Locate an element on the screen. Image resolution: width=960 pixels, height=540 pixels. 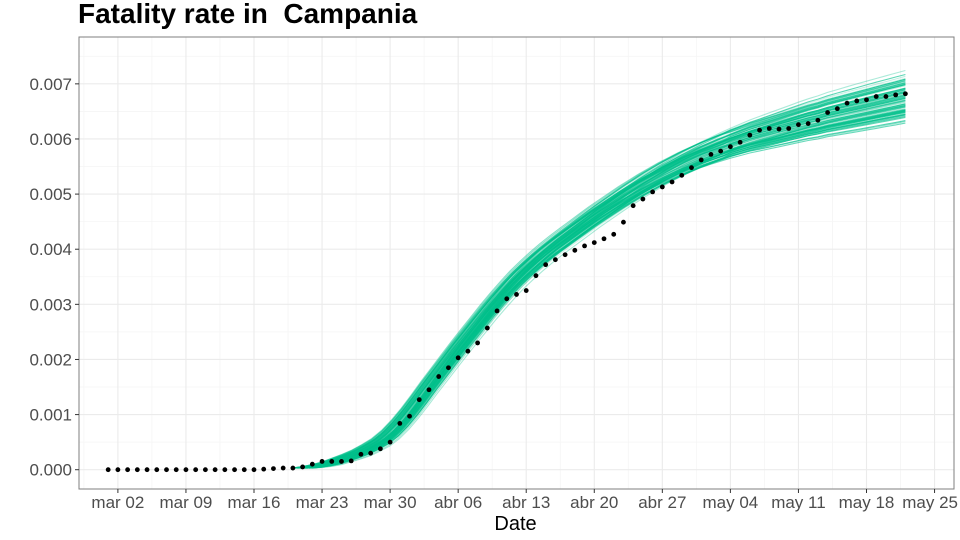
x-tick-label: may 18 is located at coordinates (867, 502).